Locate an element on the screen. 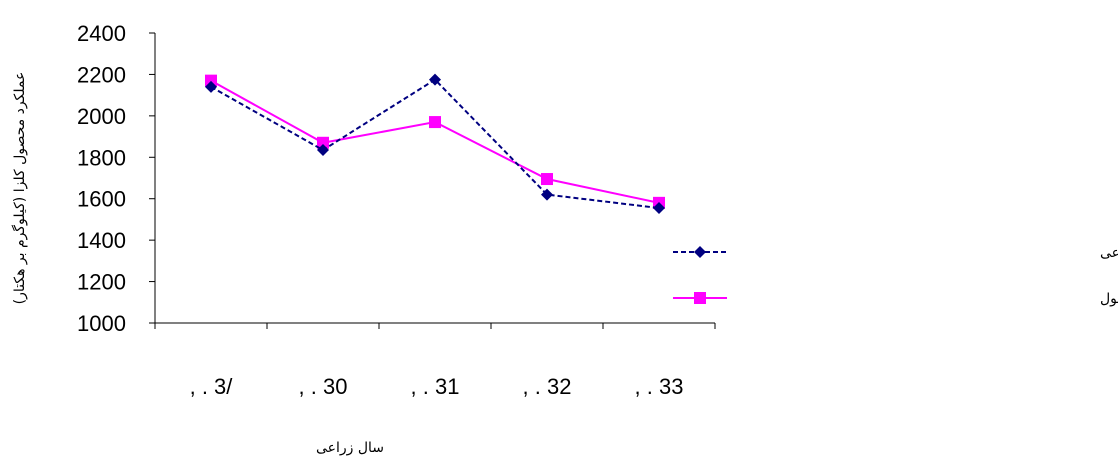 The height and width of the screenshot is (459, 1118). x-tick-label: , . 30 is located at coordinates (323, 386).